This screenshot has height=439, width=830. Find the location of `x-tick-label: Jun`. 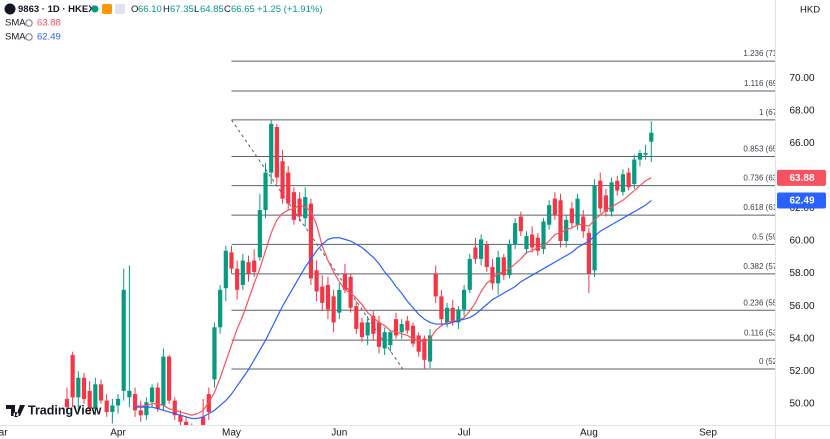

x-tick-label: Jun is located at coordinates (339, 433).